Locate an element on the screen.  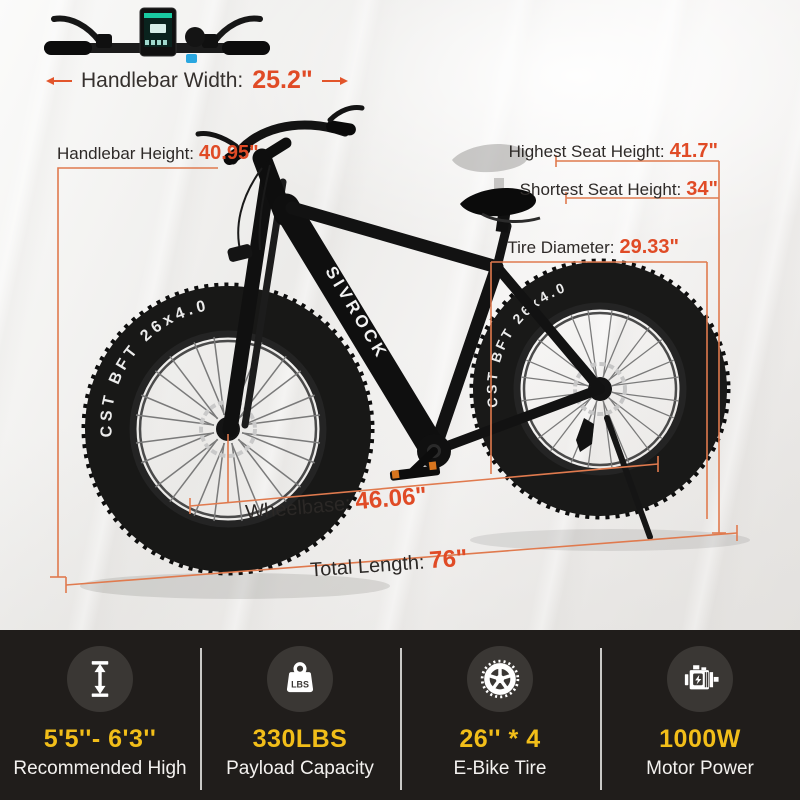
right-grip is located at coordinates (246, 48).